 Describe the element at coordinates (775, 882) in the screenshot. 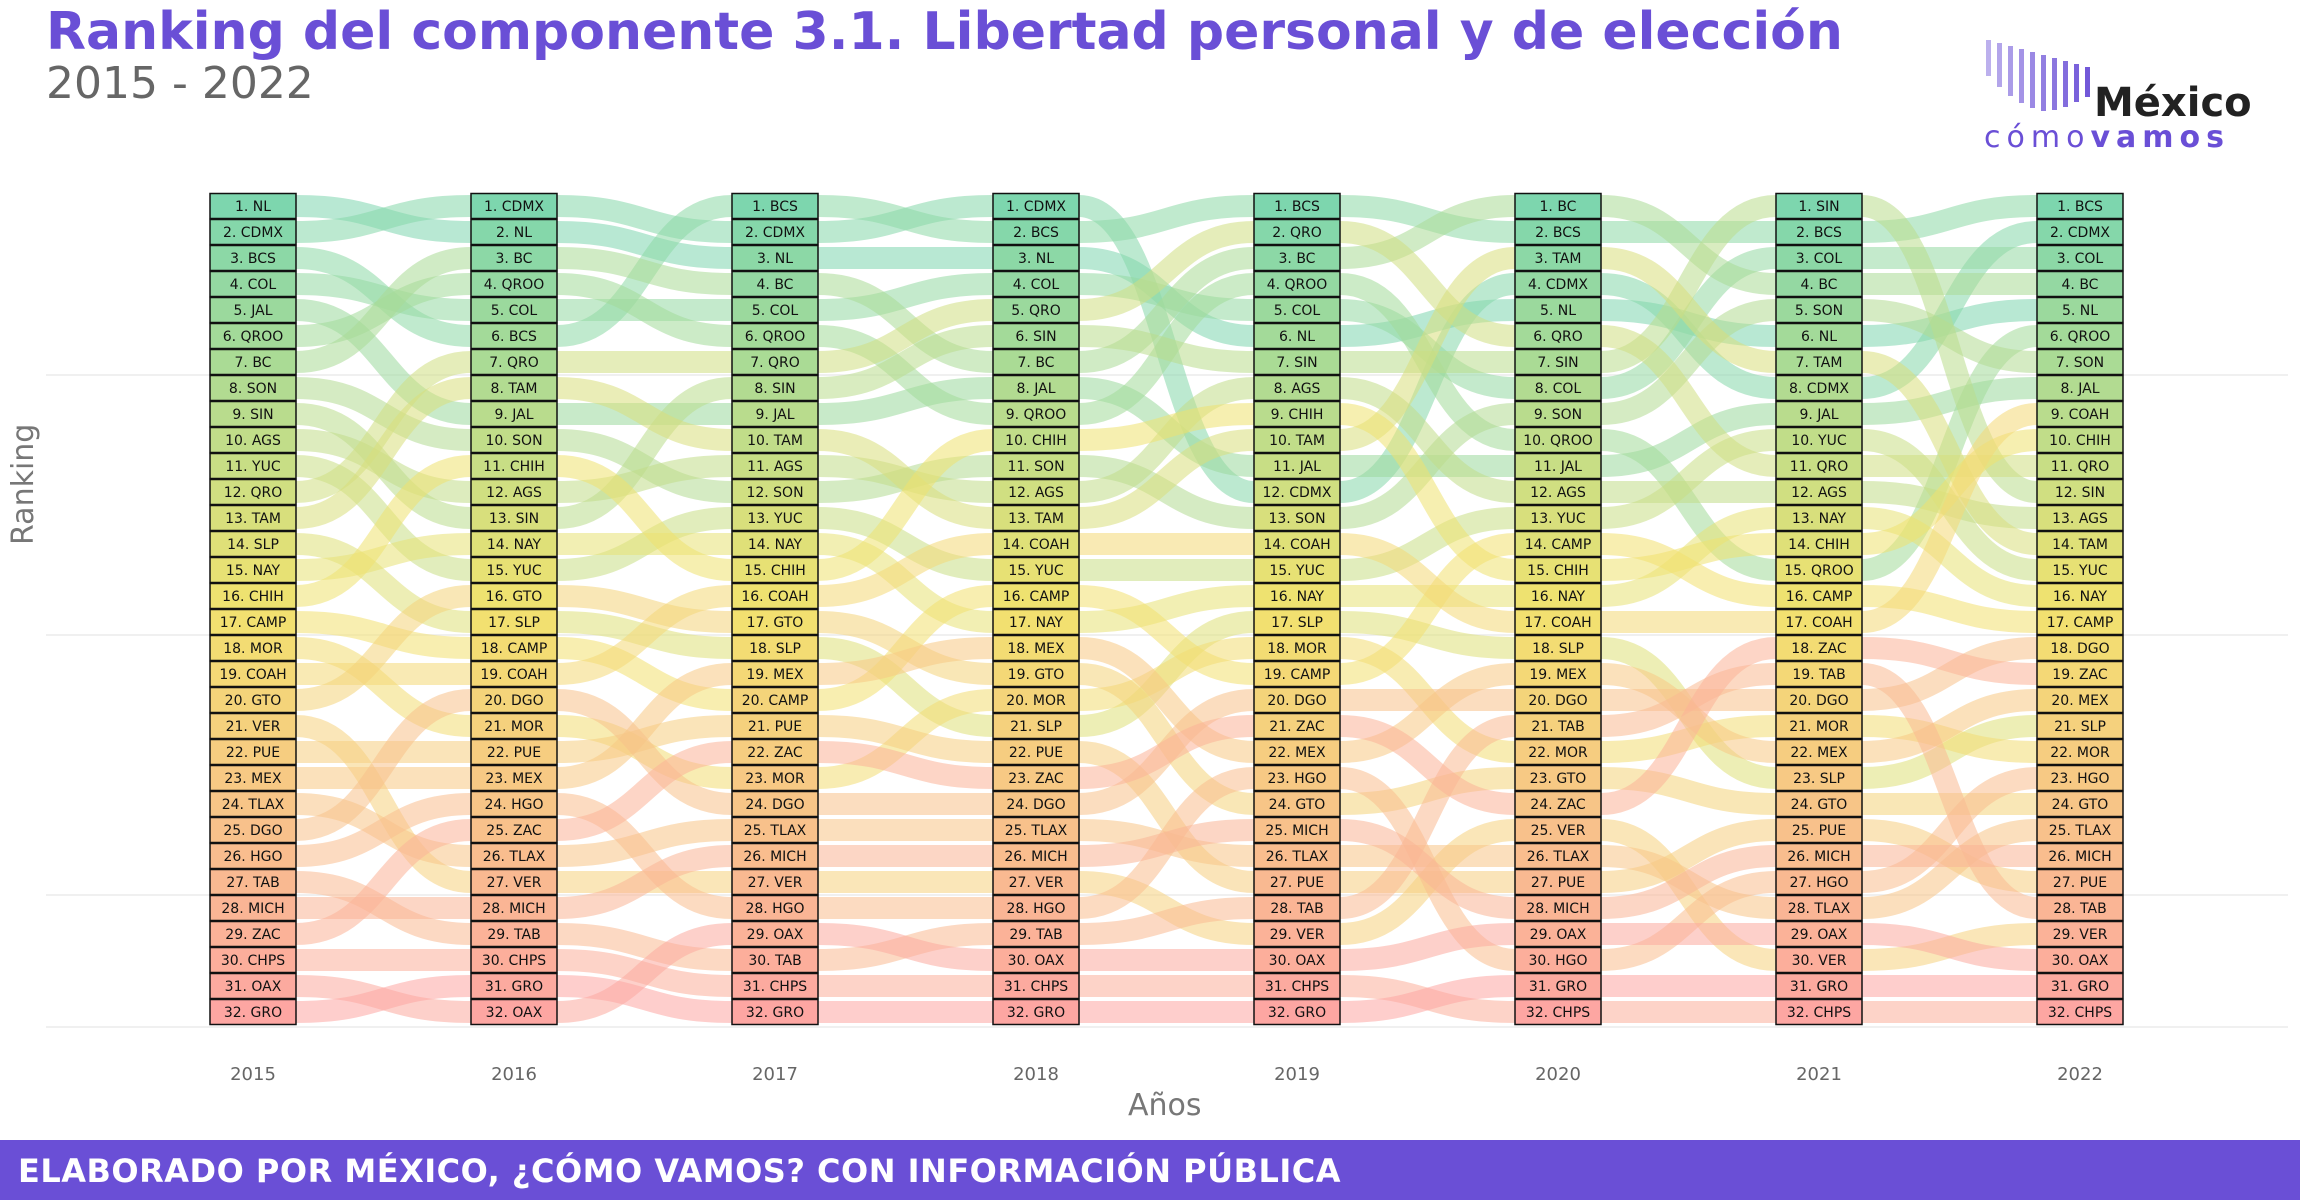

I see `rank-box: 27. VER` at that location.